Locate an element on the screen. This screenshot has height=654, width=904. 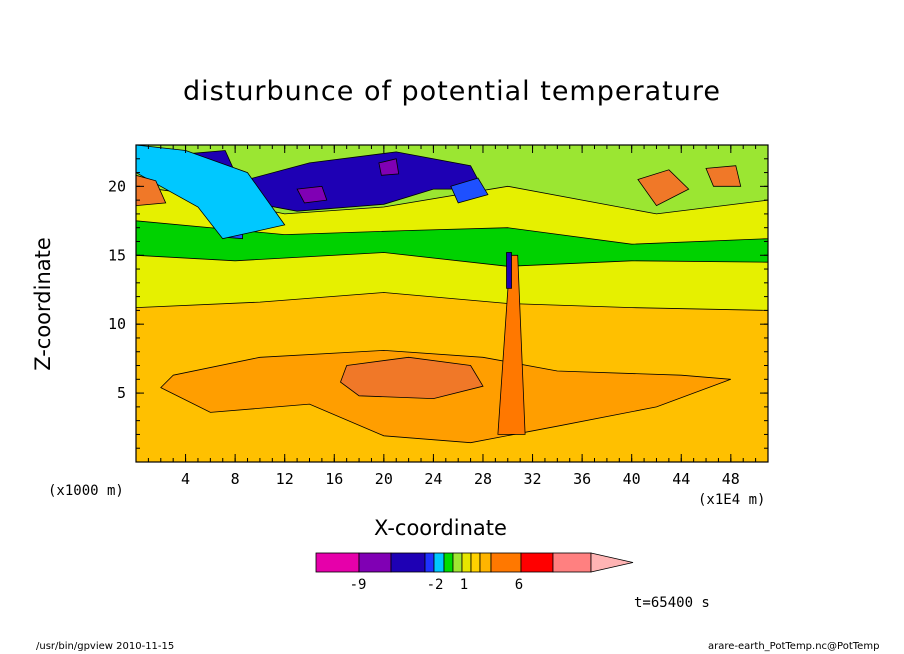
y-tick-label: 20 is located at coordinates (117, 186).